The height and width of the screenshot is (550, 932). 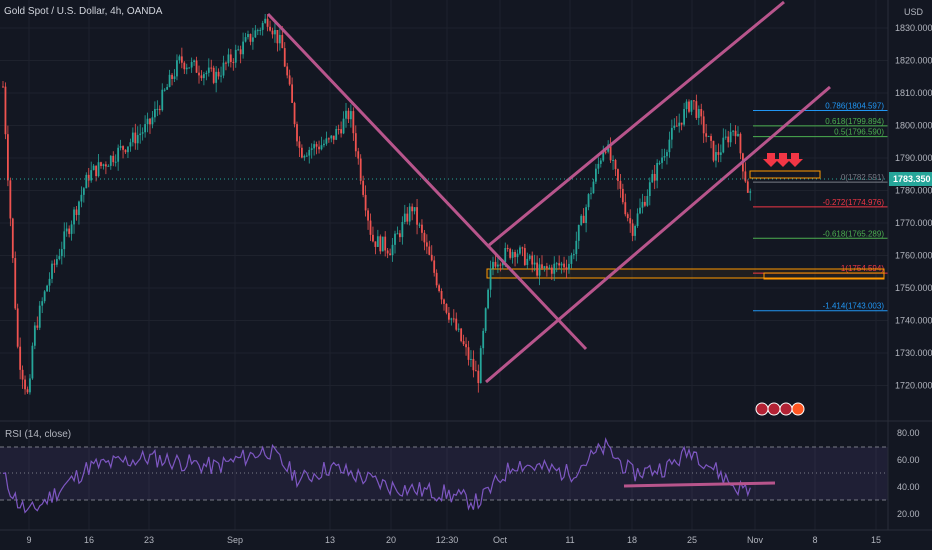 I want to click on support-zone-lower, so click(x=824, y=276).